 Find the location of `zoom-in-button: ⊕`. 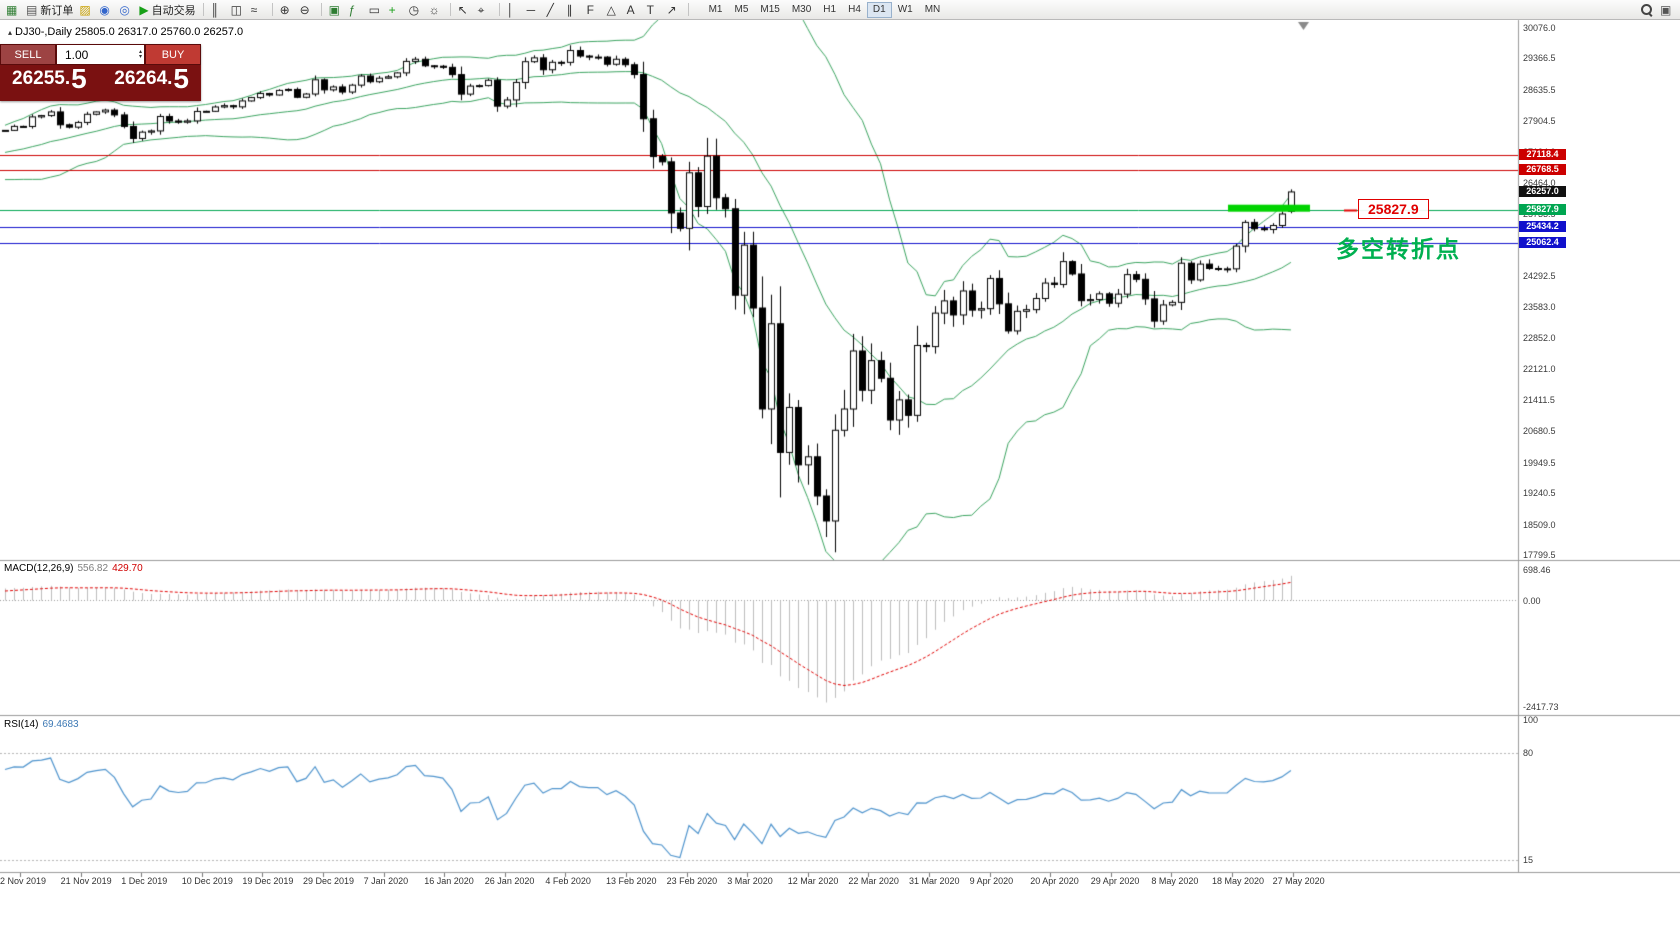

zoom-in-button: ⊕ is located at coordinates (287, 10).